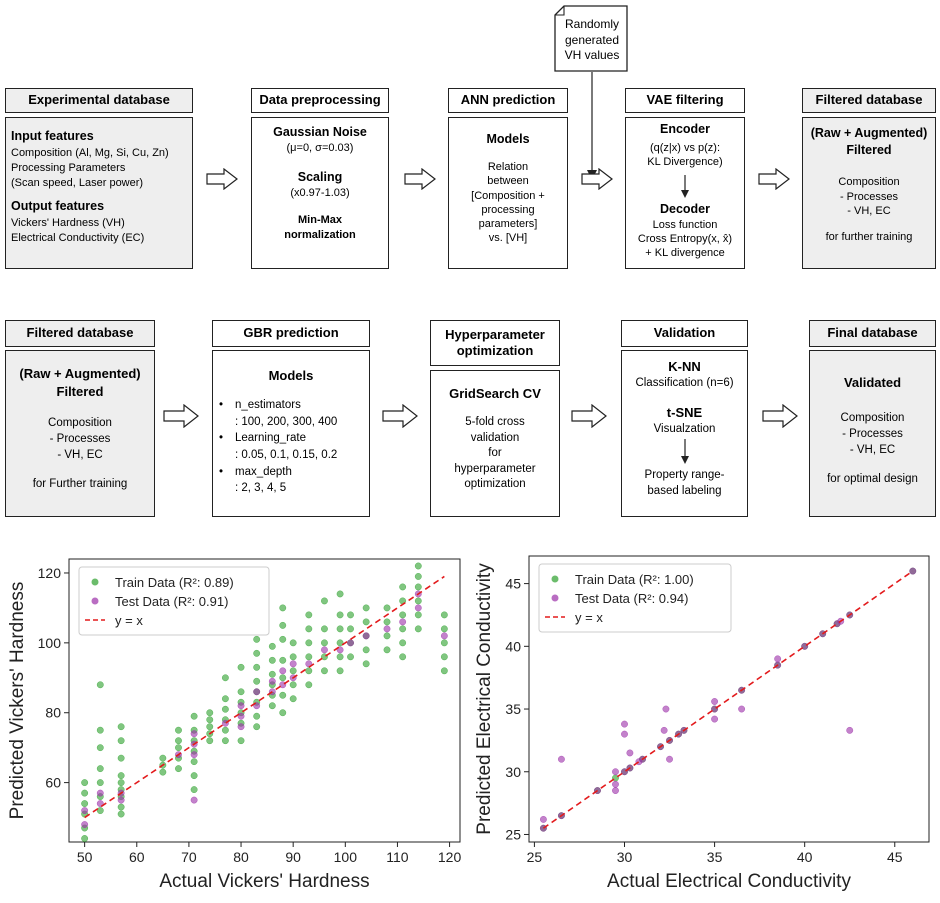 The height and width of the screenshot is (903, 940). I want to click on y-axis-label: Predicted Vickers' Hardness, so click(17, 701).